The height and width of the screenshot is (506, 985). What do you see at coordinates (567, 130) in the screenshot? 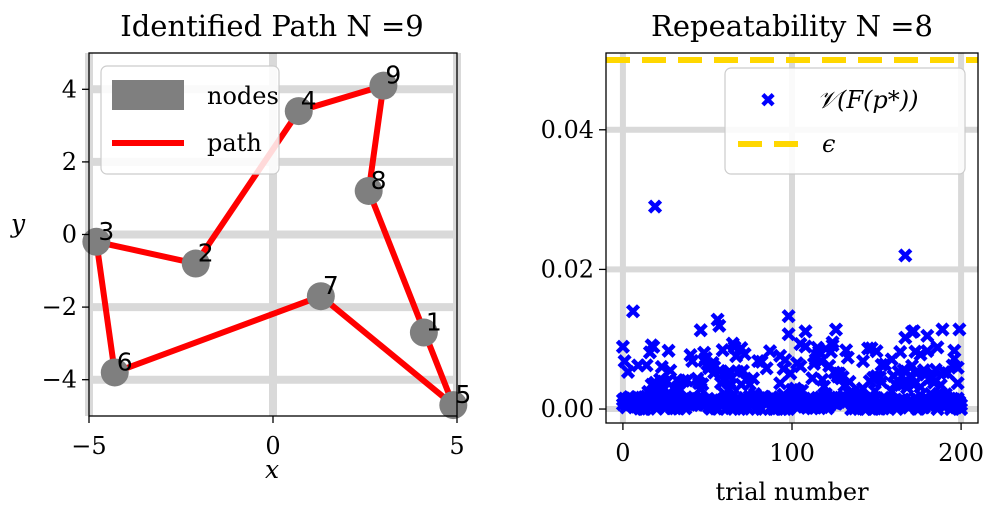
I see `right-ytick-label: 0.04` at bounding box center [567, 130].